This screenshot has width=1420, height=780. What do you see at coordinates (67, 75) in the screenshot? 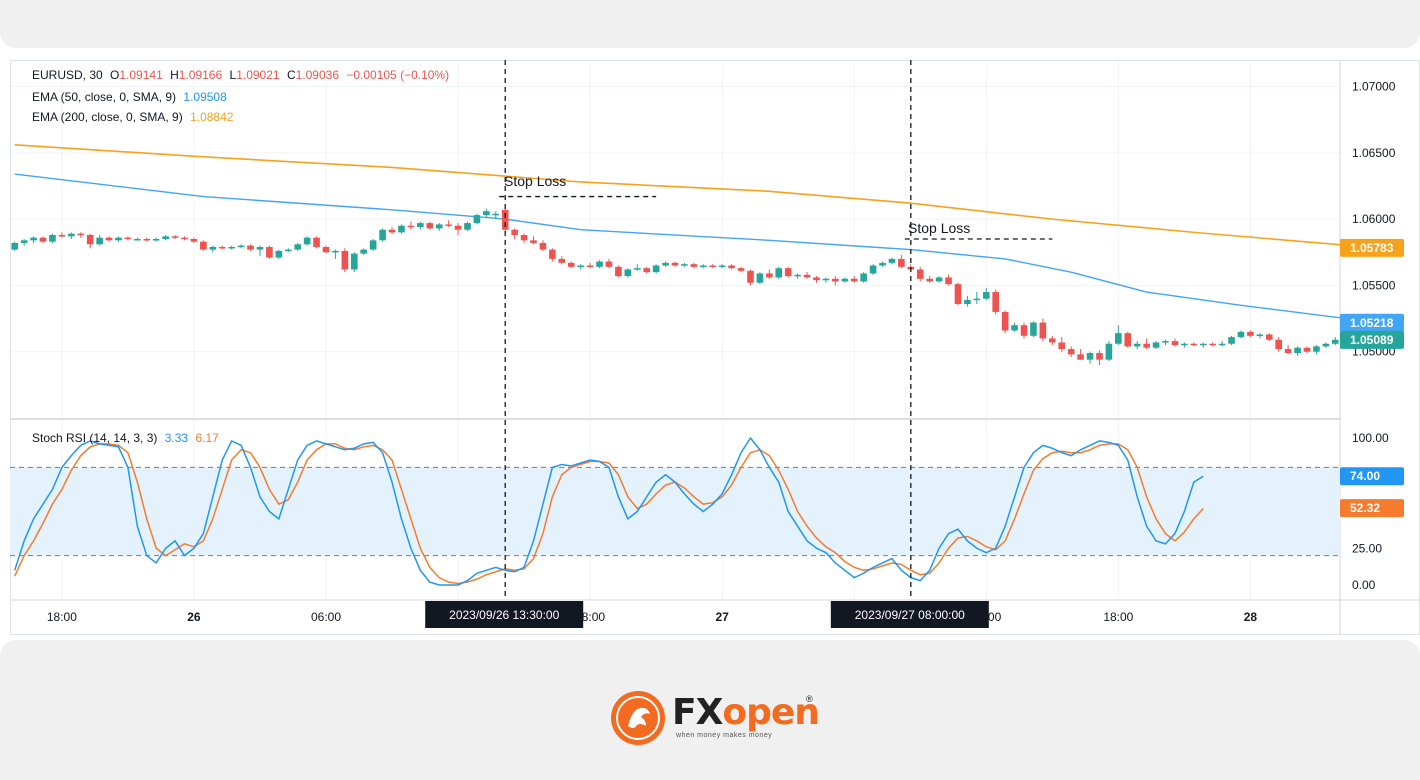
I see `legend-symbol: EURUSD, 30` at bounding box center [67, 75].